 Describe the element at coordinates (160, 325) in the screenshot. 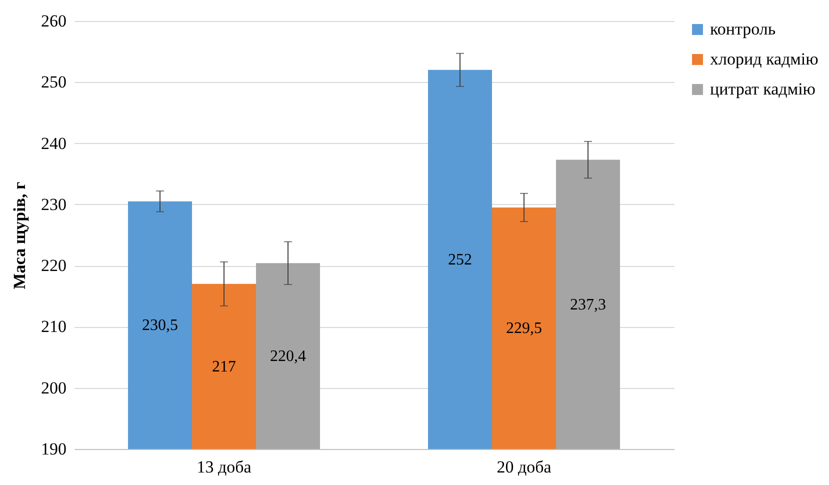

I see `data-label: 230,5` at that location.